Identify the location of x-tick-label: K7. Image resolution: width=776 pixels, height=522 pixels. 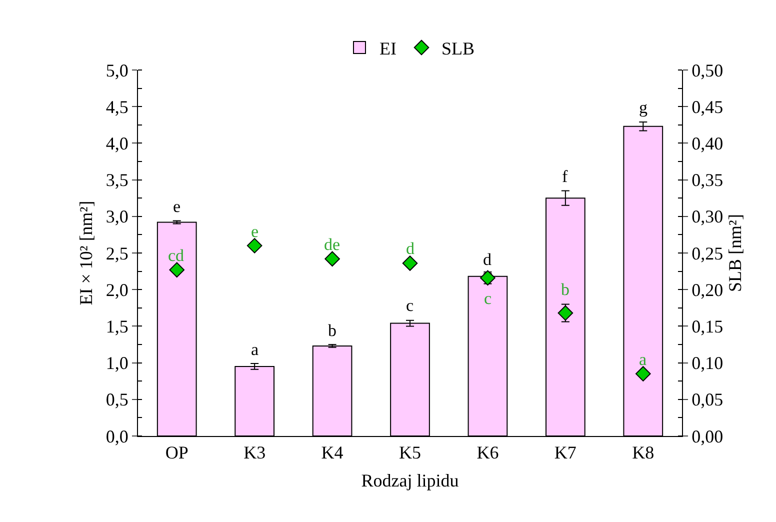
(565, 452).